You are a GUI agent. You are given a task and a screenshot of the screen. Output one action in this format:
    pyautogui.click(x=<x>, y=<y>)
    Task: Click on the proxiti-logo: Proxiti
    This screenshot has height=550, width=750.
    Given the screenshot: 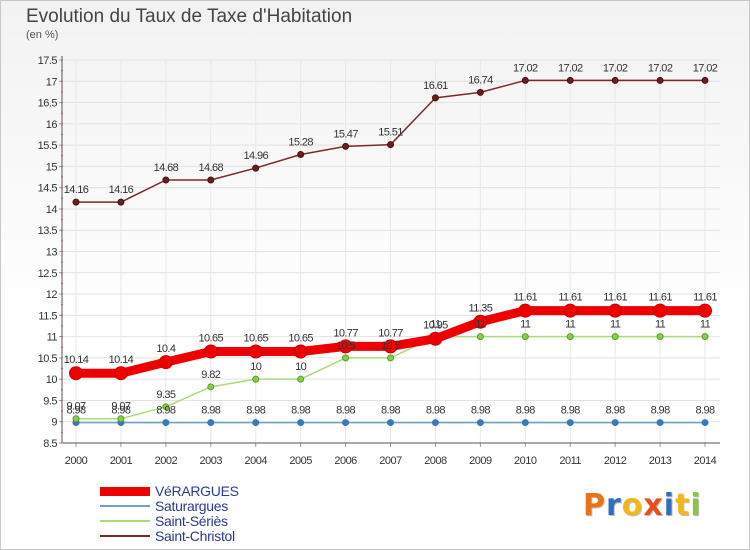 What is the action you would take?
    pyautogui.click(x=642, y=505)
    